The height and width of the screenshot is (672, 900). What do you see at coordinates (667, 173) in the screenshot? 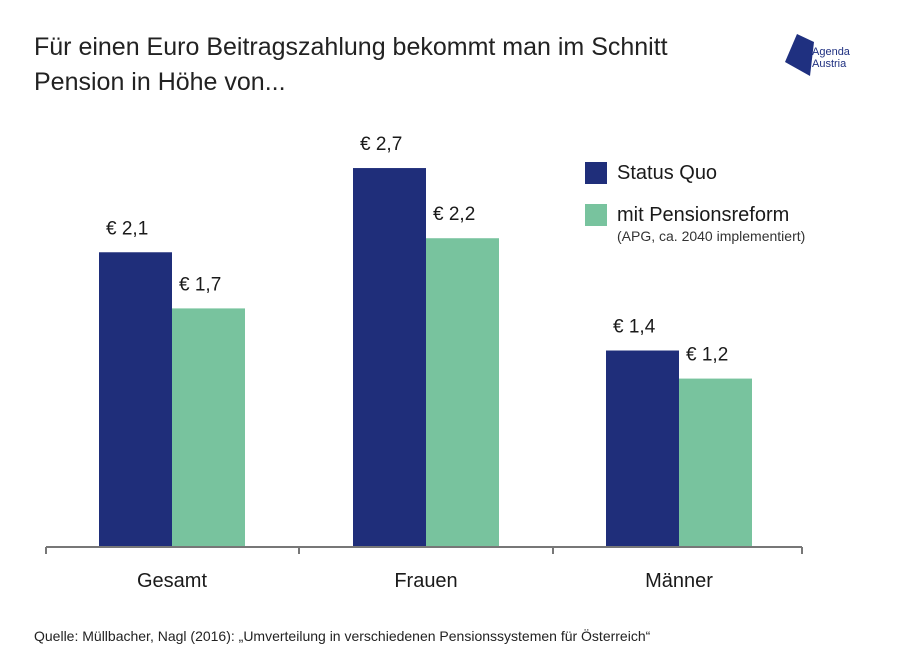
I see `legend-label-status-quo: Status Quo` at bounding box center [667, 173].